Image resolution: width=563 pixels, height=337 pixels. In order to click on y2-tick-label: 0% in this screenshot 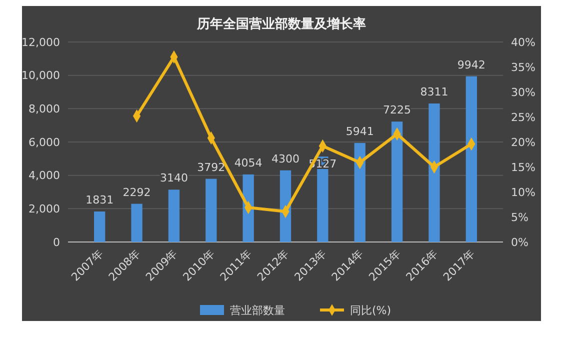, I will do `click(519, 242)`.